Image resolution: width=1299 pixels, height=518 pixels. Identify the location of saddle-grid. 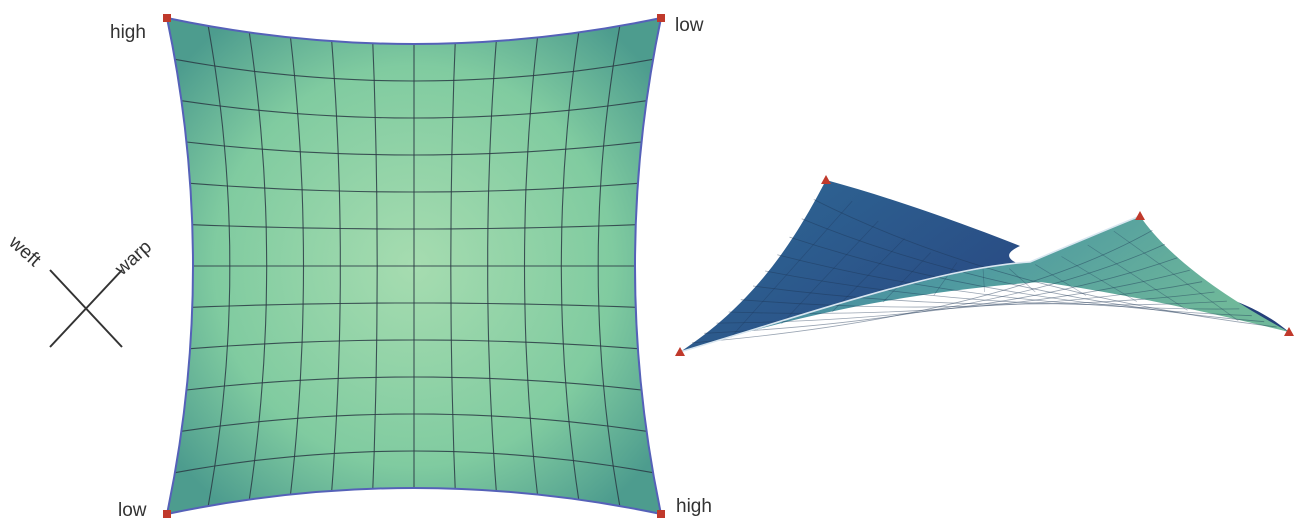
(984, 271).